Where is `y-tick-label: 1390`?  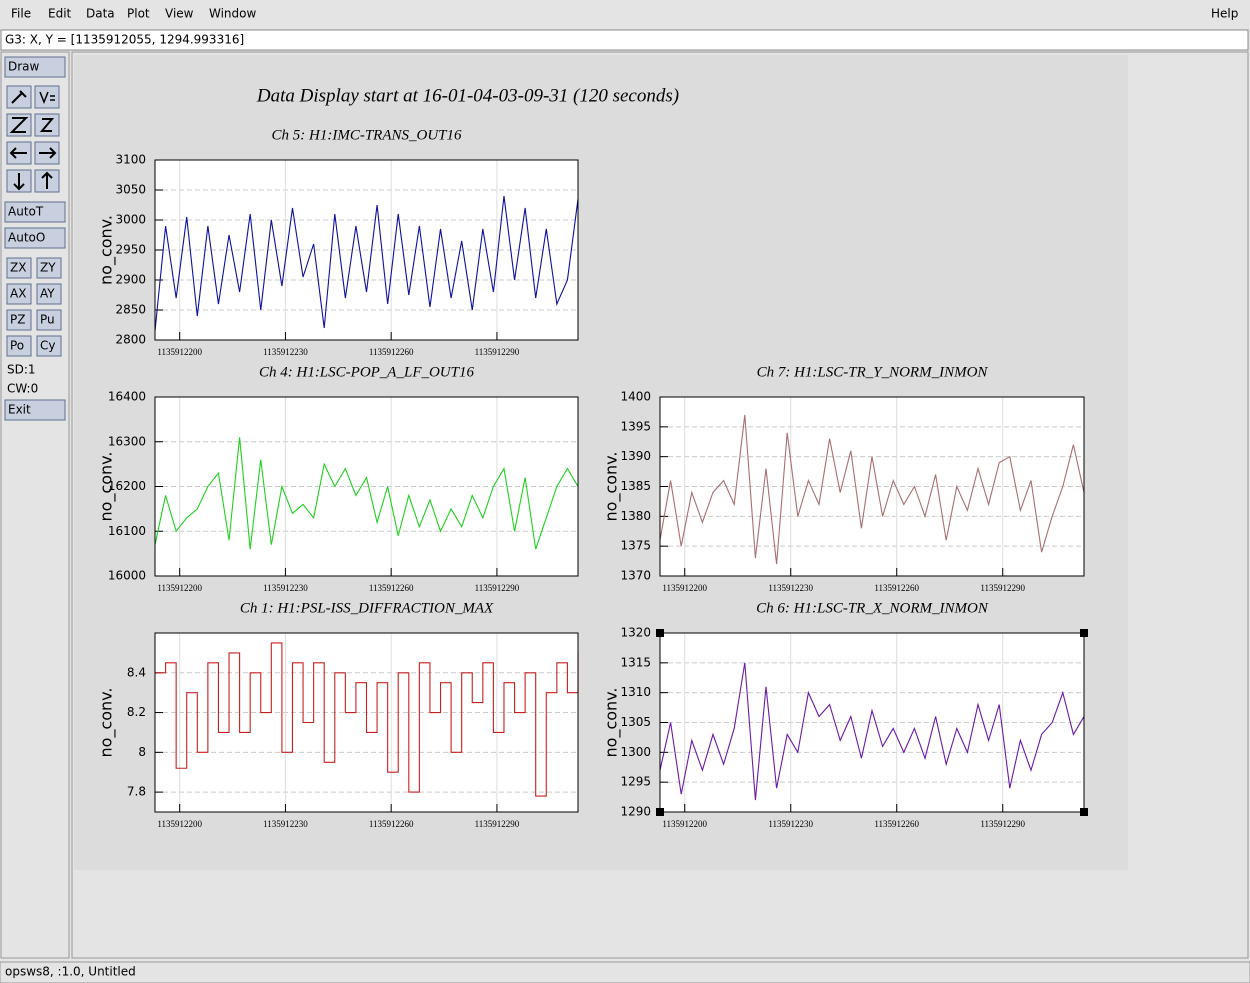 y-tick-label: 1390 is located at coordinates (635, 456).